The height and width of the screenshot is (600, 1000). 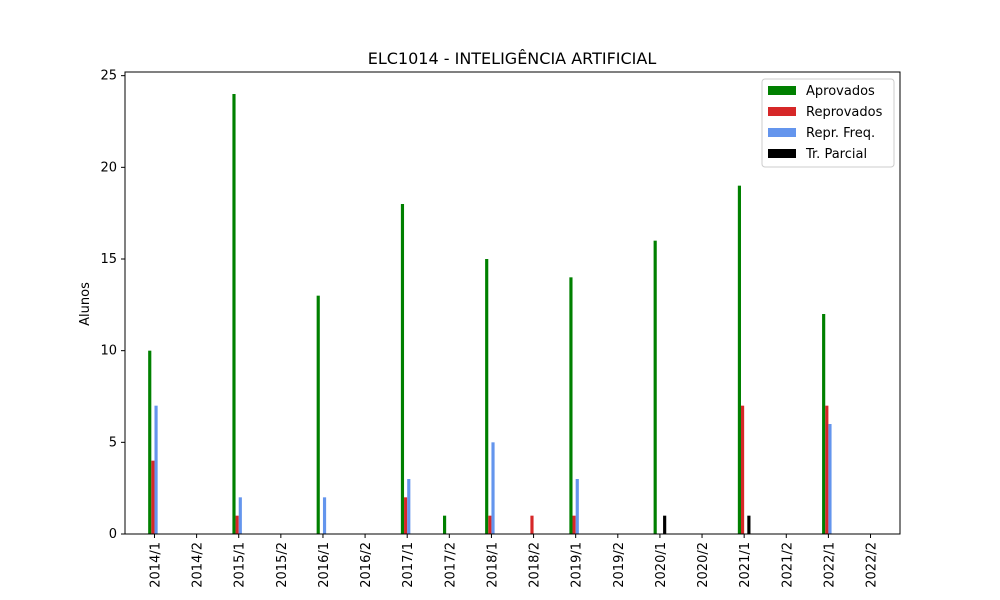 What do you see at coordinates (703, 565) in the screenshot?
I see `x-tick-label: 2020/2` at bounding box center [703, 565].